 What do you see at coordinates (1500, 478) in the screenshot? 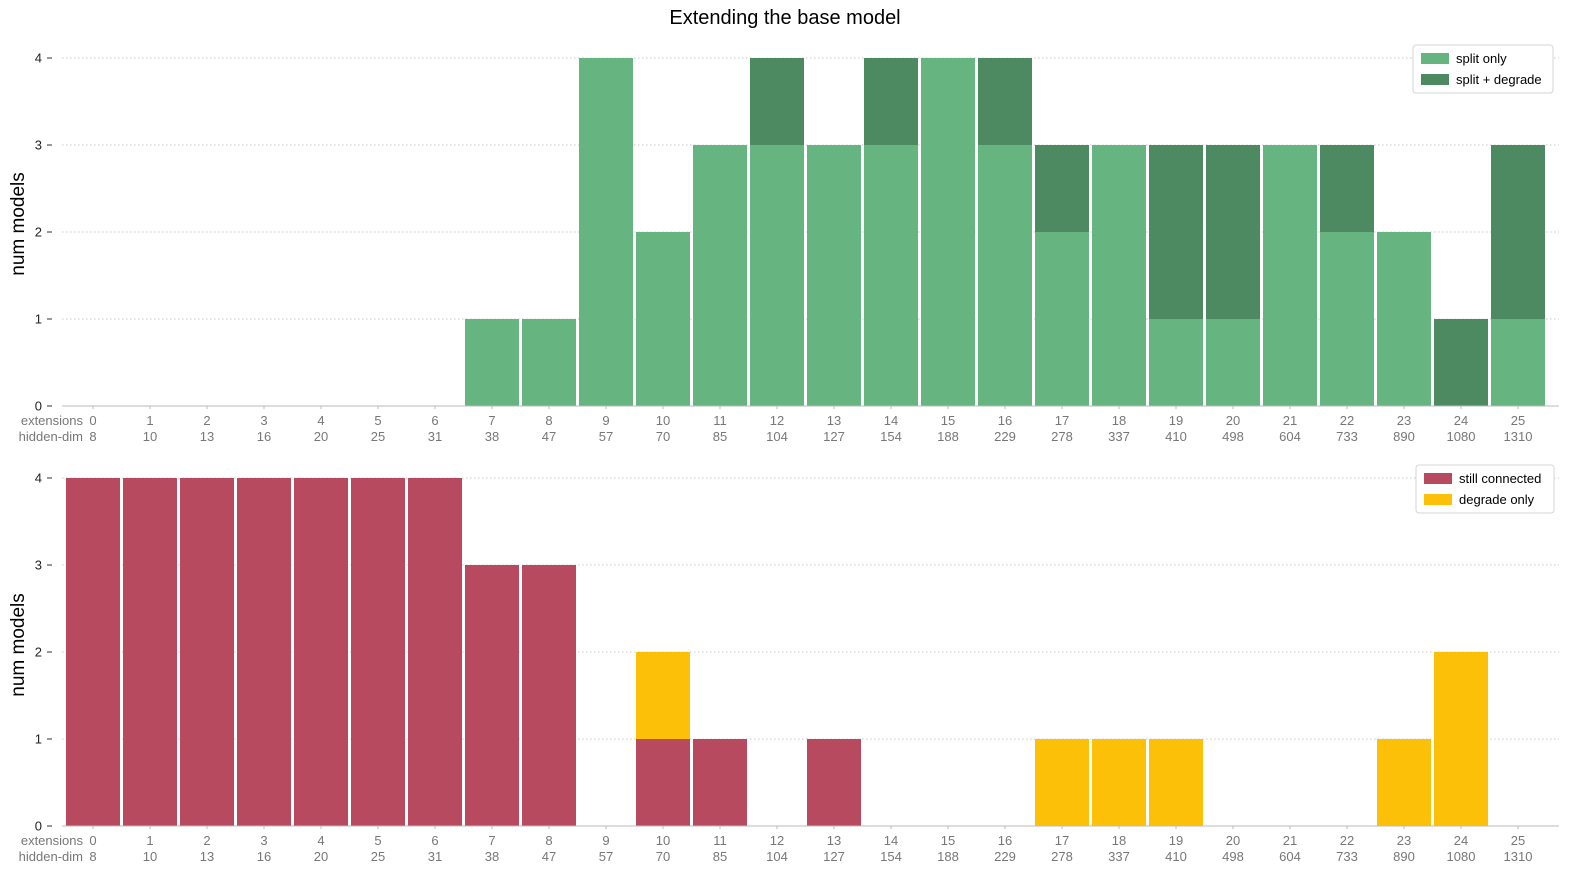
I see `legend-label: still connected` at bounding box center [1500, 478].